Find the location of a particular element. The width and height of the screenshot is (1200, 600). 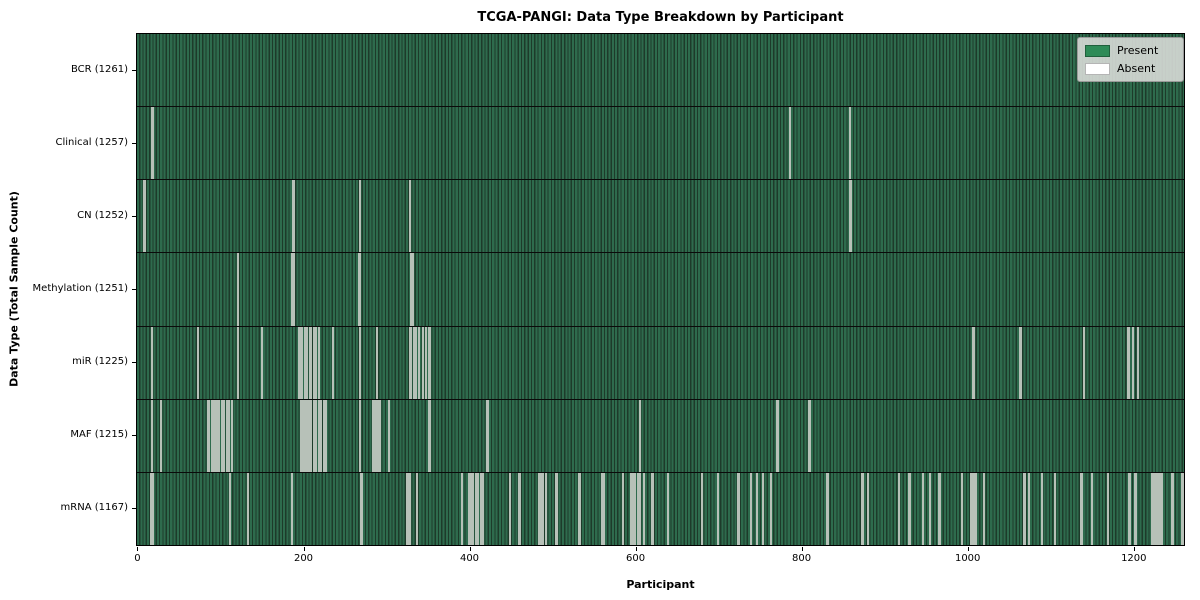

y-tick-label: miR (1225) is located at coordinates (100, 361).